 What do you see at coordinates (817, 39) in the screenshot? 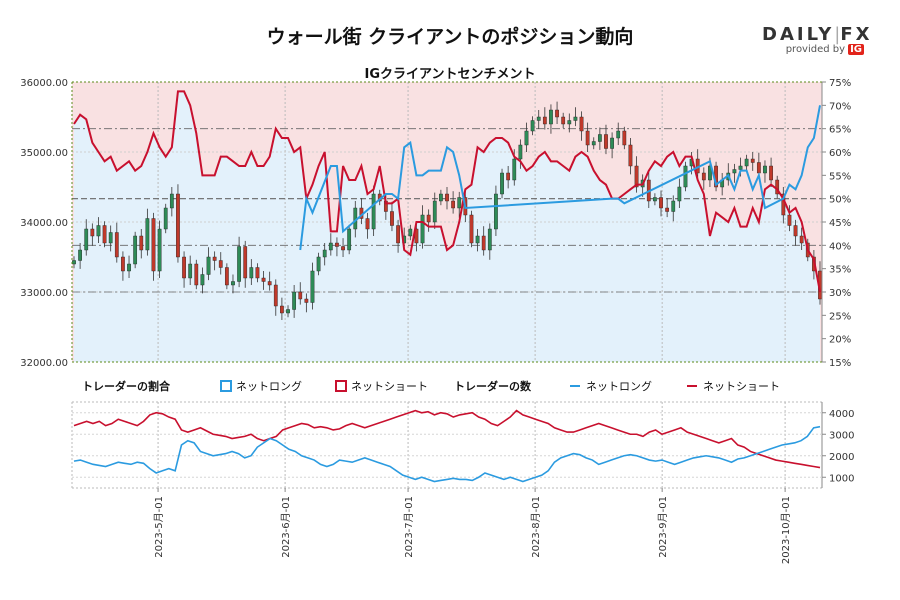
I see `dailyfx-logo: DAILY|FX provided by IG` at bounding box center [817, 39].